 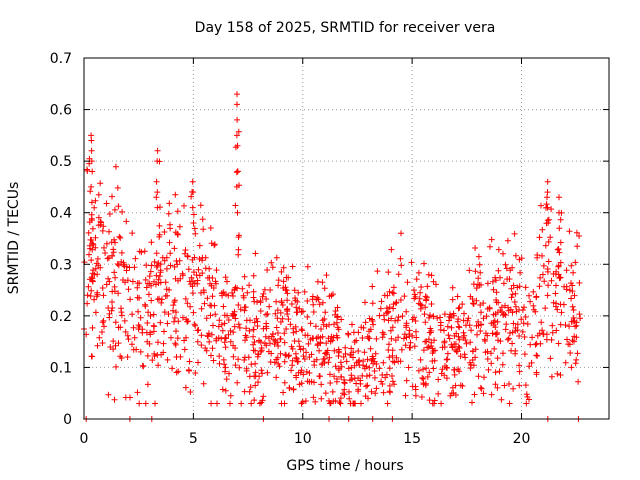 What do you see at coordinates (61, 59) in the screenshot?
I see `y-tick-label: 0.7` at bounding box center [61, 59].